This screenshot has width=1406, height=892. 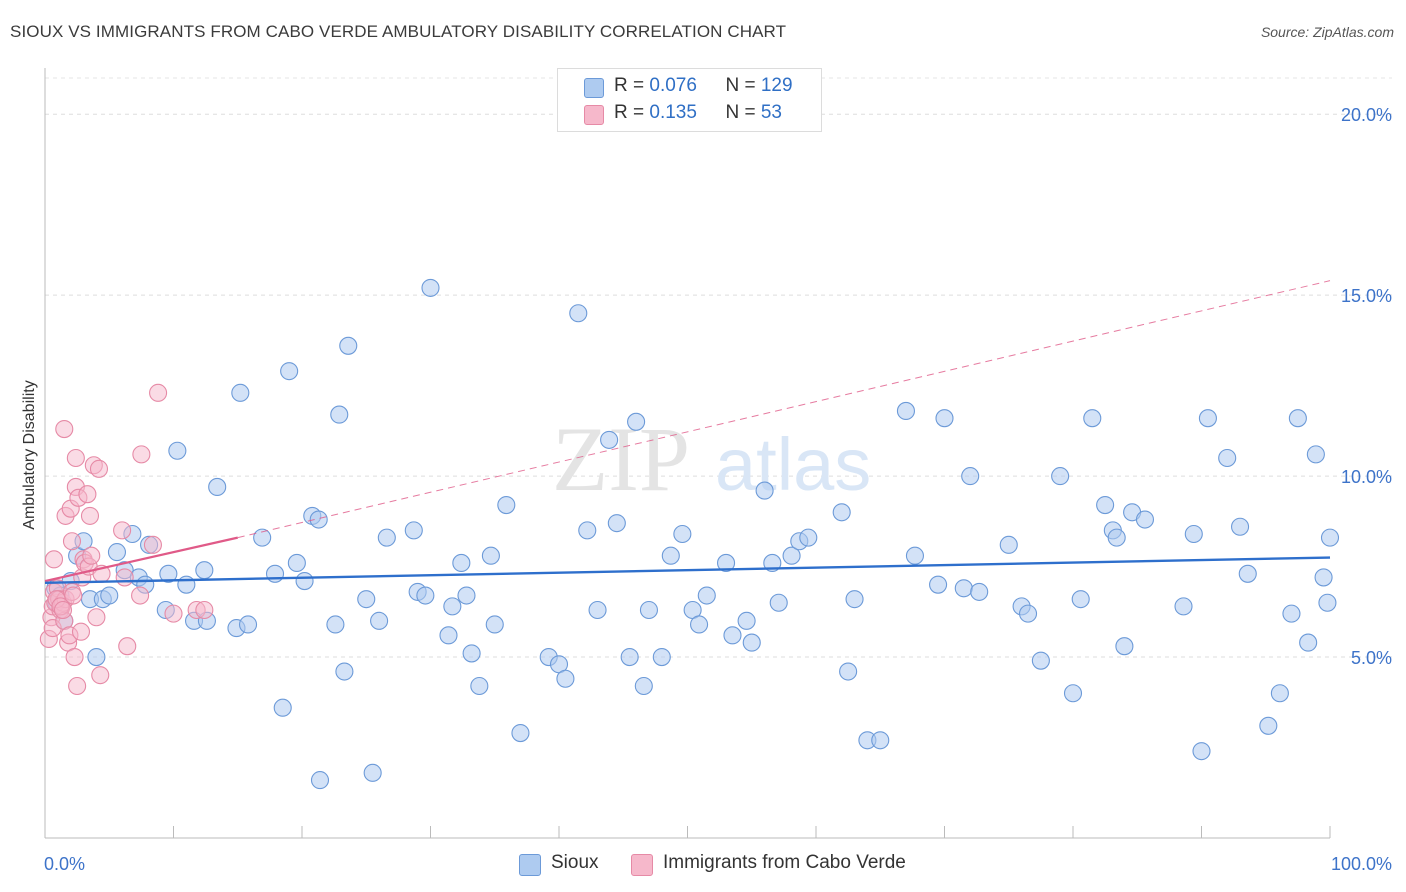 What do you see at coordinates (776, 85) in the screenshot?
I see `legend-n-value: 129` at bounding box center [776, 85].